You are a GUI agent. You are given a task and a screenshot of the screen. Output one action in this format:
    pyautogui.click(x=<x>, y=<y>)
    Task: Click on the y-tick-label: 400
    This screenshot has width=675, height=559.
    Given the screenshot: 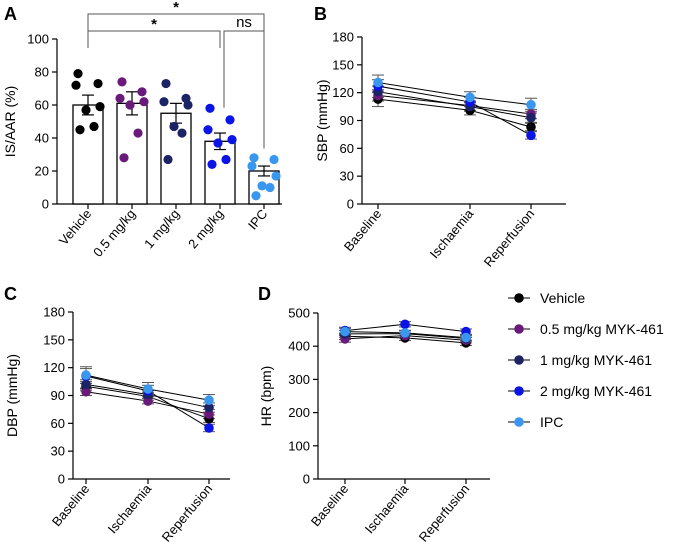 What is the action you would take?
    pyautogui.click(x=299, y=346)
    